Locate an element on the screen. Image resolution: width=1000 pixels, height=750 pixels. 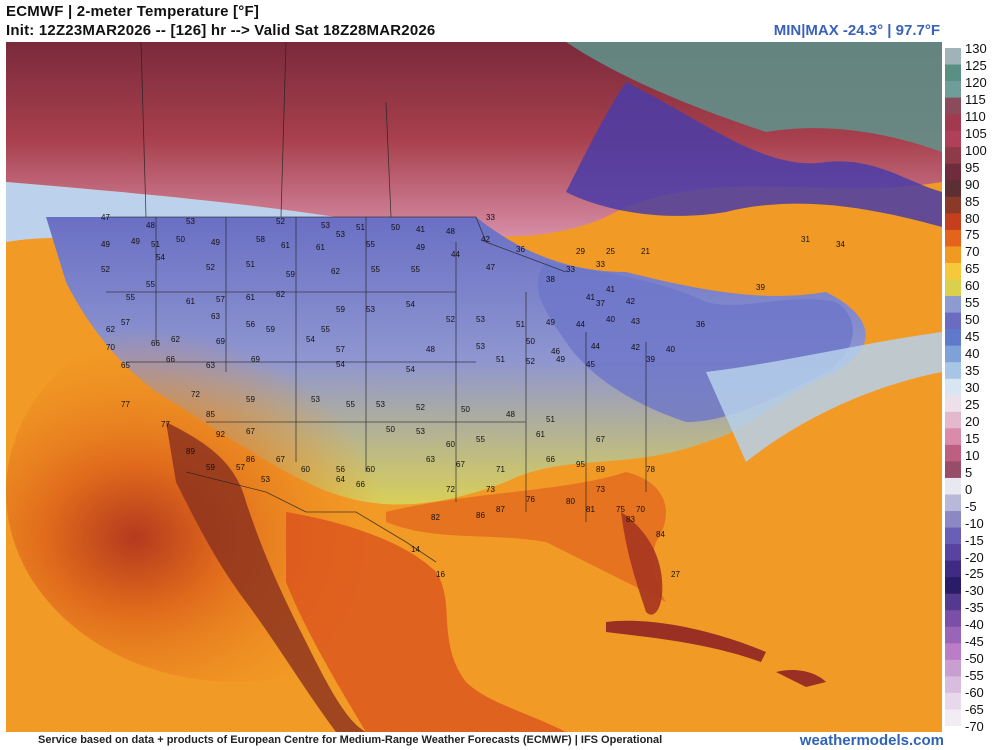
station-temp-label: 39 is located at coordinates (760, 287).